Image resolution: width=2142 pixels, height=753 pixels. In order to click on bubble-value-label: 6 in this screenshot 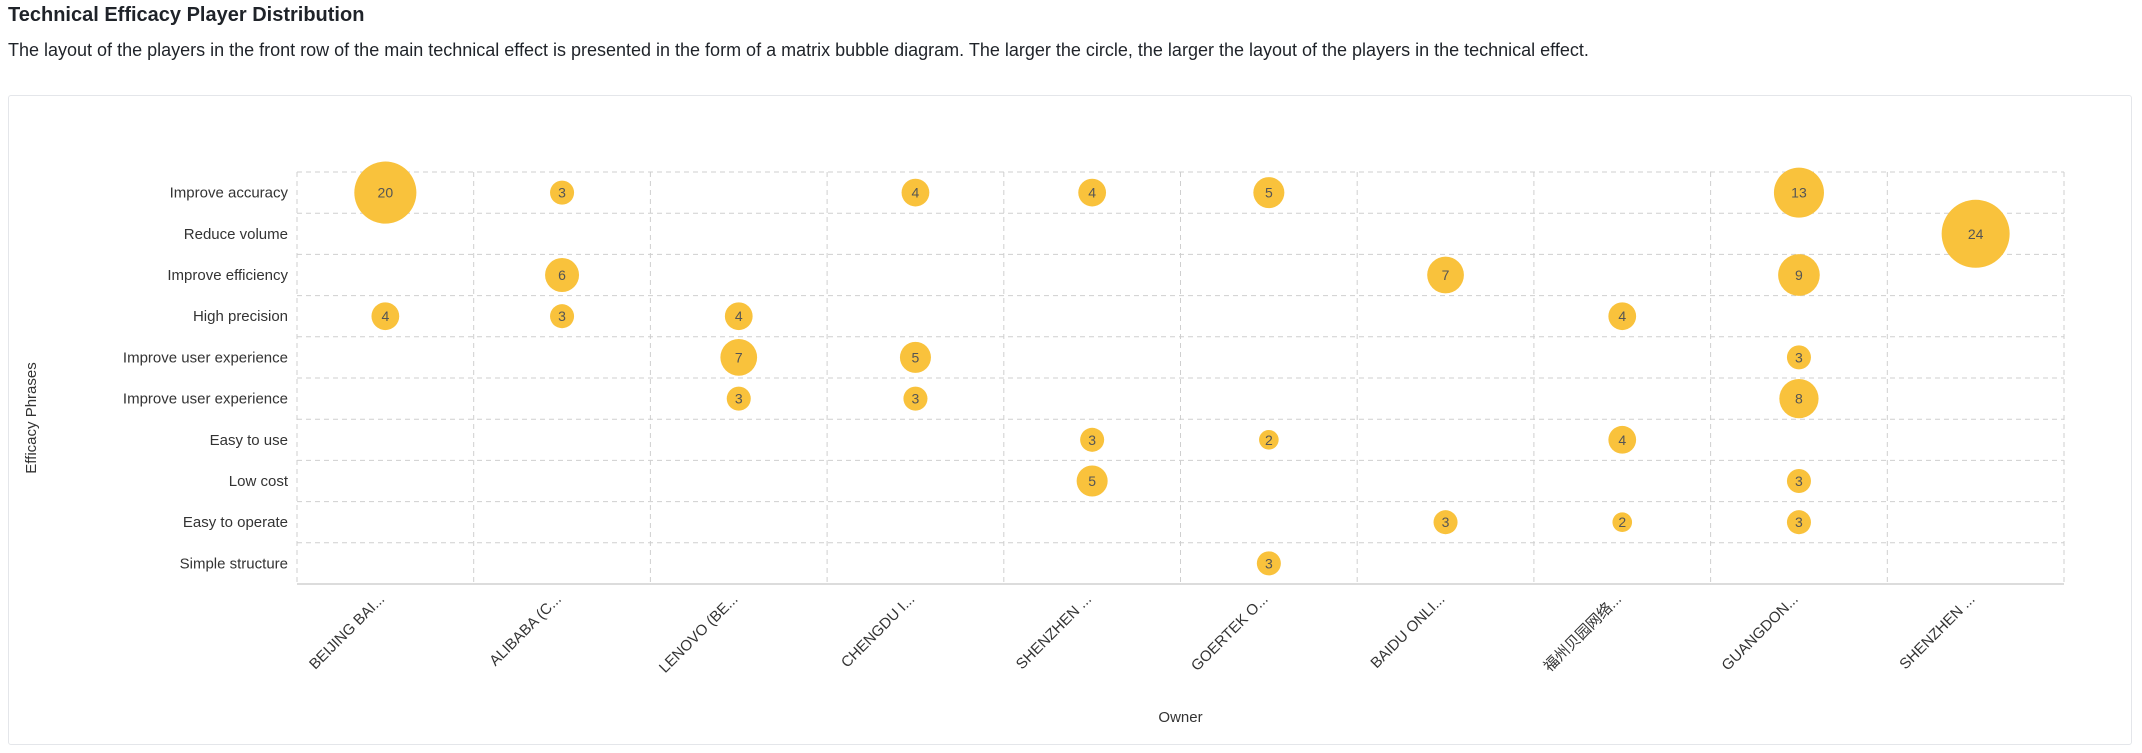, I will do `click(562, 275)`.